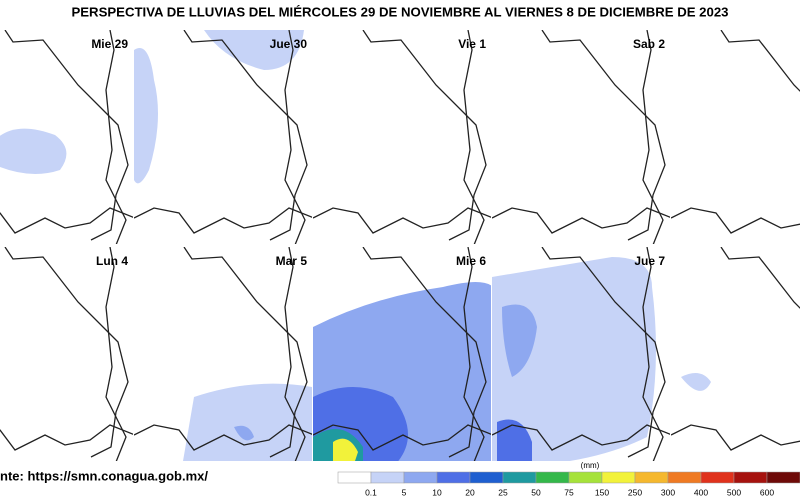  Describe the element at coordinates (404, 492) in the screenshot. I see `legend-tick-label: 5` at that location.